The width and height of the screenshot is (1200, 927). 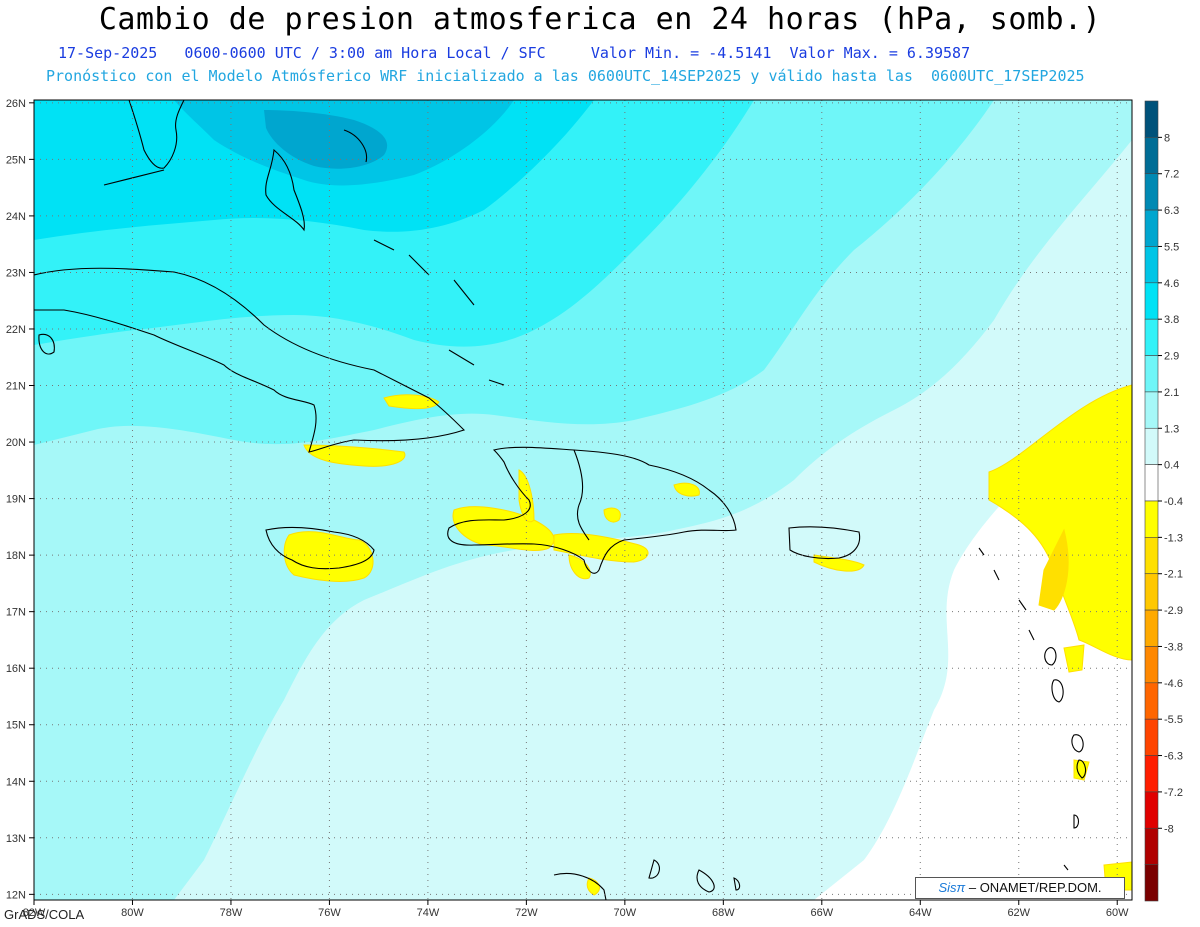 I want to click on lon-label: 62W, so click(x=1018, y=913).